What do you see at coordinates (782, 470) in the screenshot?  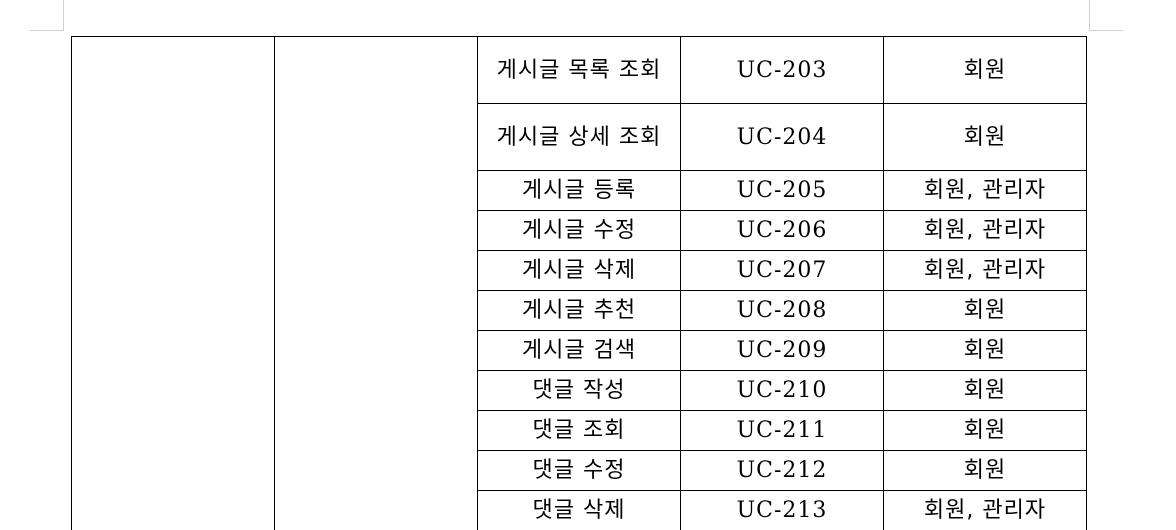 I see `use-case-id: UC-212` at bounding box center [782, 470].